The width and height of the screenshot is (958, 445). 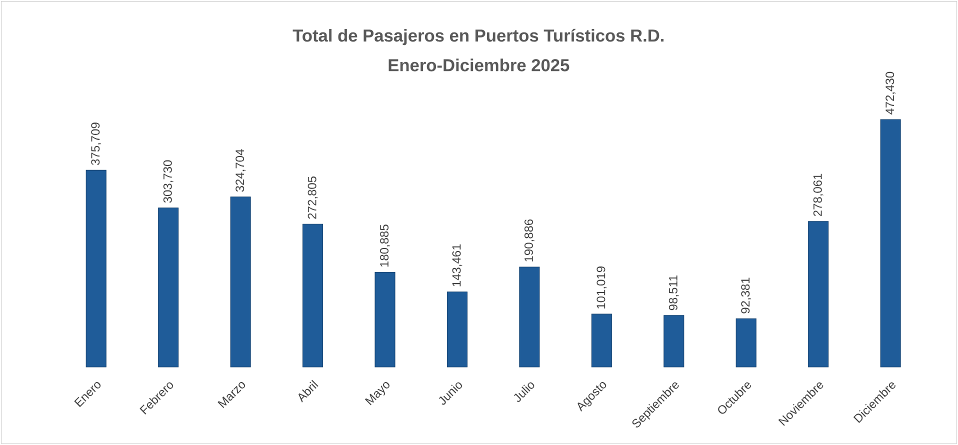 What do you see at coordinates (168, 181) in the screenshot?
I see `data-label: 303,730` at bounding box center [168, 181].